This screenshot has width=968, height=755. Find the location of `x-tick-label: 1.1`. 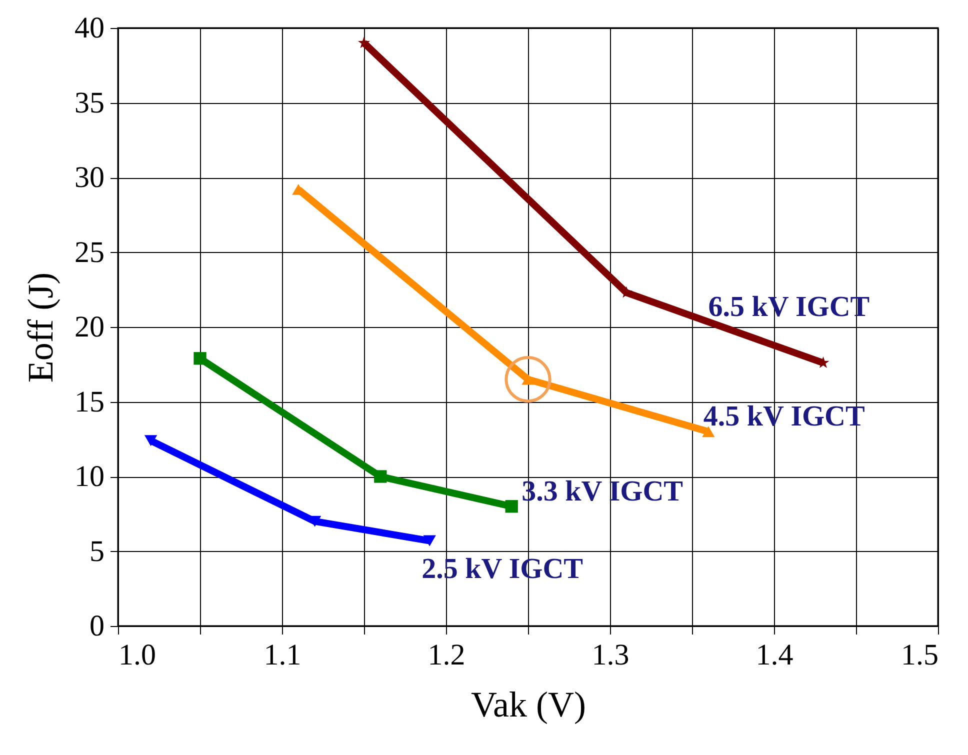

x-tick-label: 1.1 is located at coordinates (283, 655).